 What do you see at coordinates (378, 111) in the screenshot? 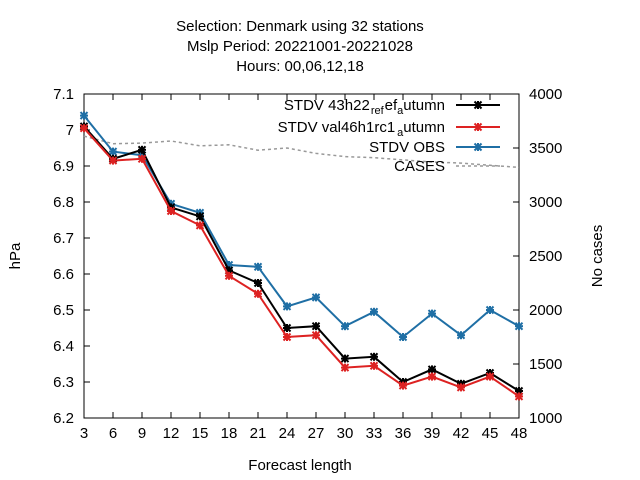
I see `legend-entry-1-sub1: ref` at bounding box center [378, 111].